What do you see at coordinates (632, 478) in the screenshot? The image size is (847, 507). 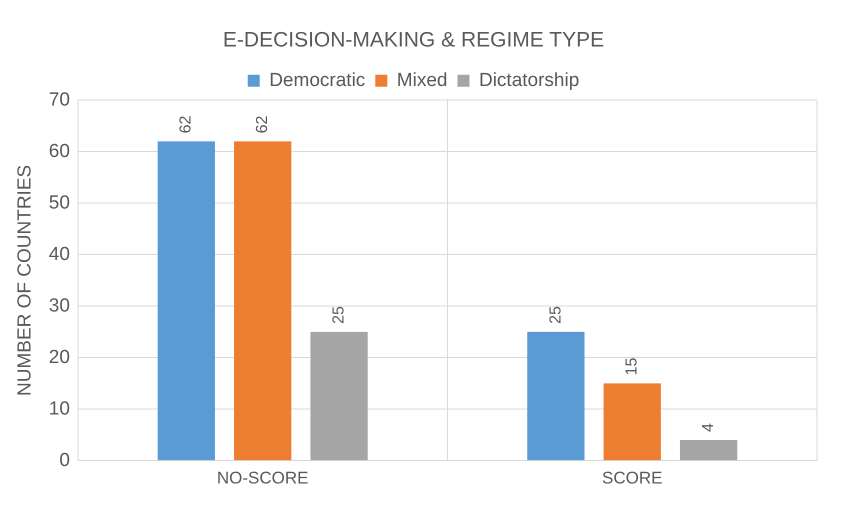 I see `x-tick-label: SCORE` at bounding box center [632, 478].